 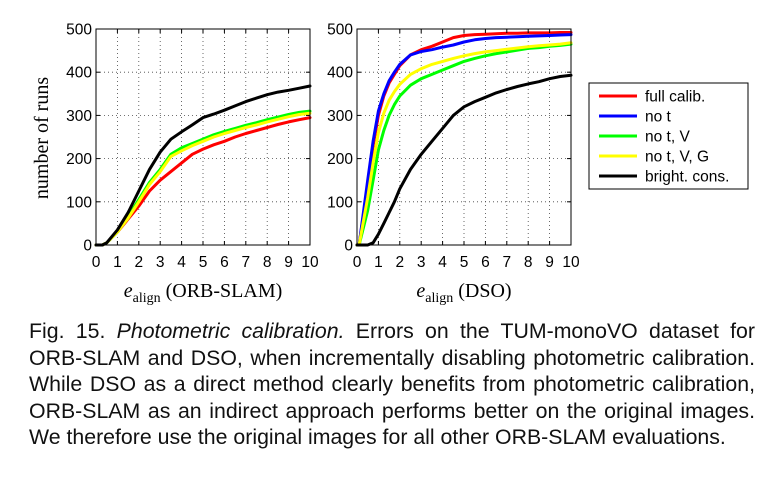 What do you see at coordinates (181, 262) in the screenshot?
I see `orb-x-tick-label: 4` at bounding box center [181, 262].